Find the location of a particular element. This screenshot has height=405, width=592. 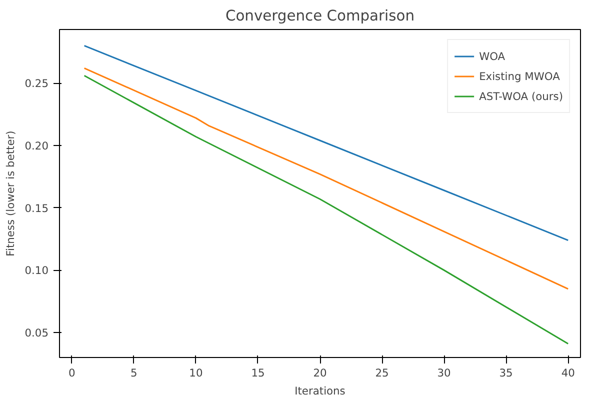

x-tick-label: 15 is located at coordinates (258, 373).